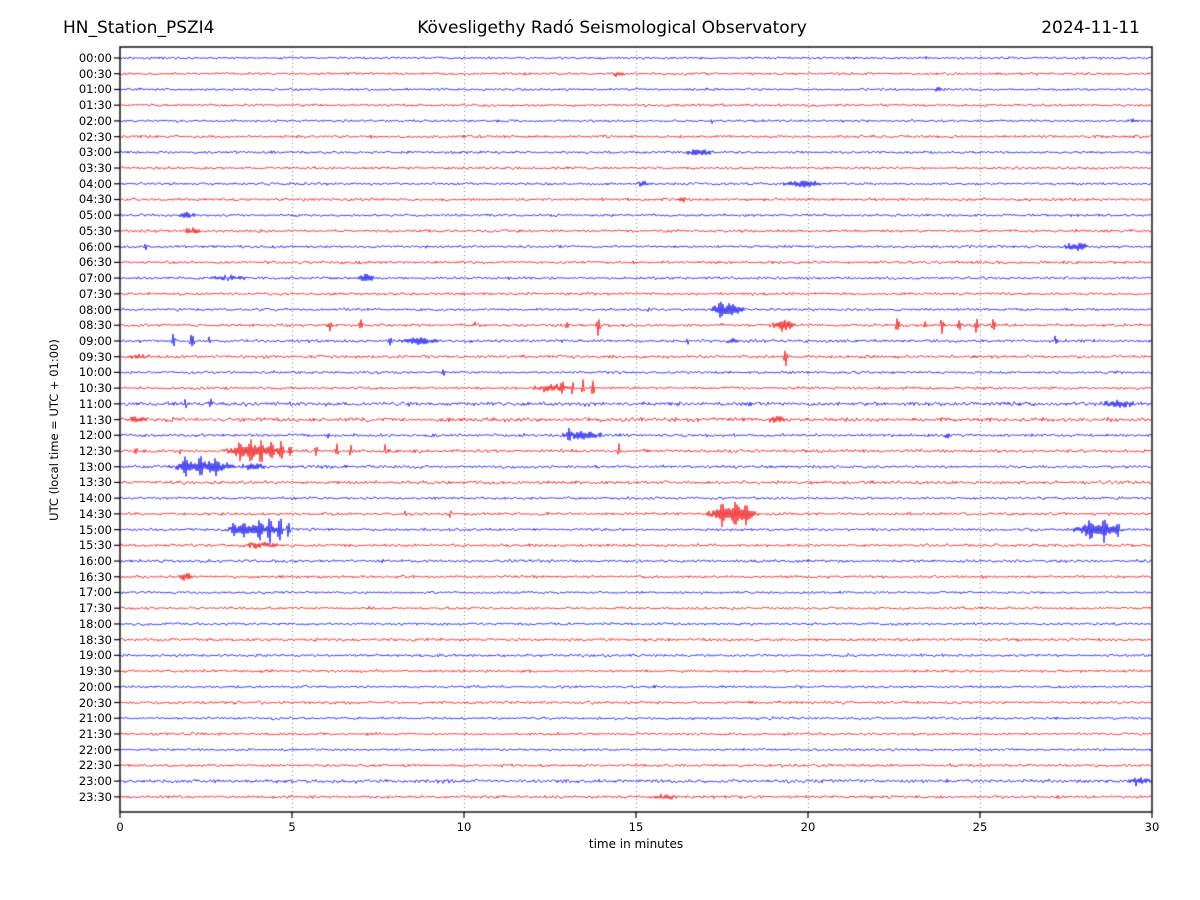 The image size is (1200, 900). I want to click on y-tick-label: 22:00, so click(95, 749).